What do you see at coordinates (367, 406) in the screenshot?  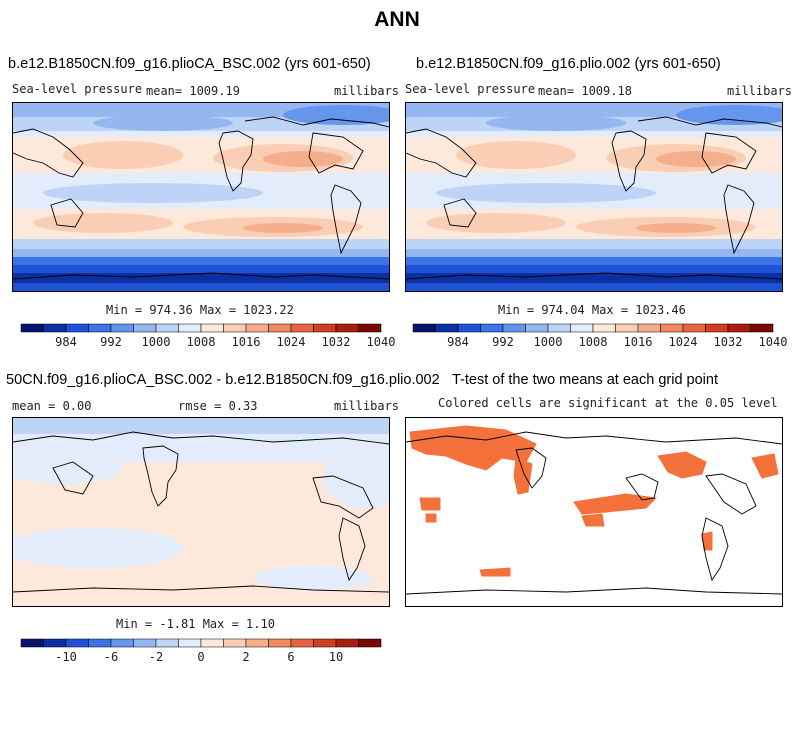 I see `panel3-units: millibars` at bounding box center [367, 406].